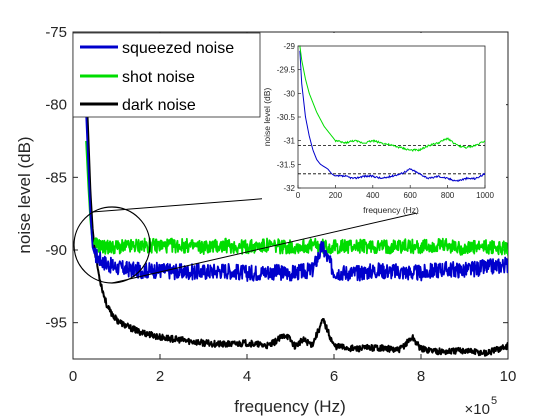 Image resolution: width=560 pixels, height=420 pixels. I want to click on y-tick-label: -95, so click(56, 323).